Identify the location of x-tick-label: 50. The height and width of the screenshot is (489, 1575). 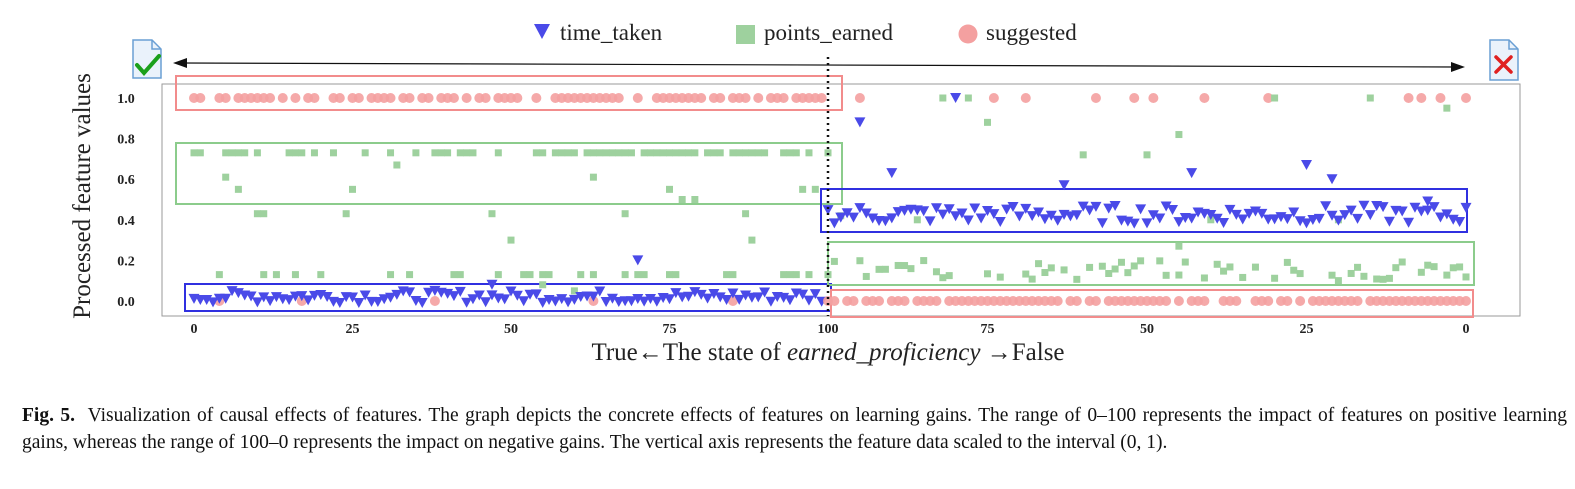
(1147, 329).